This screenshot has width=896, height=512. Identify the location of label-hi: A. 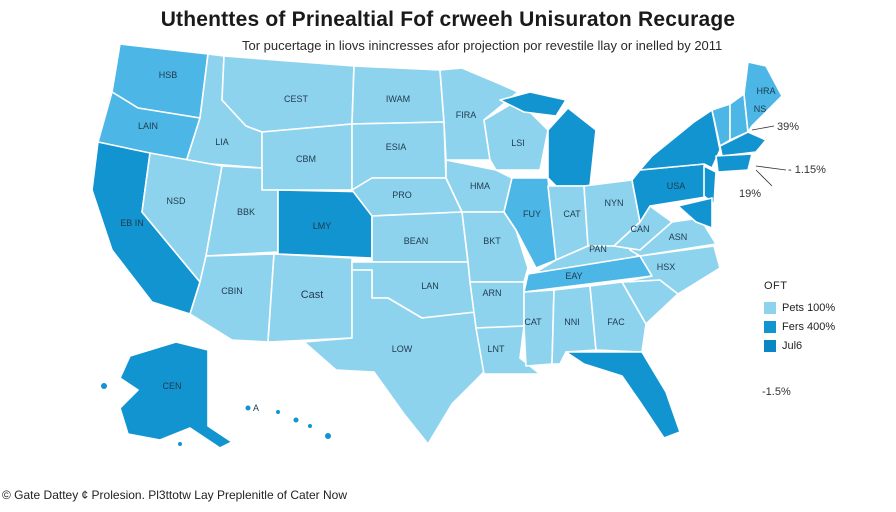
(256, 408).